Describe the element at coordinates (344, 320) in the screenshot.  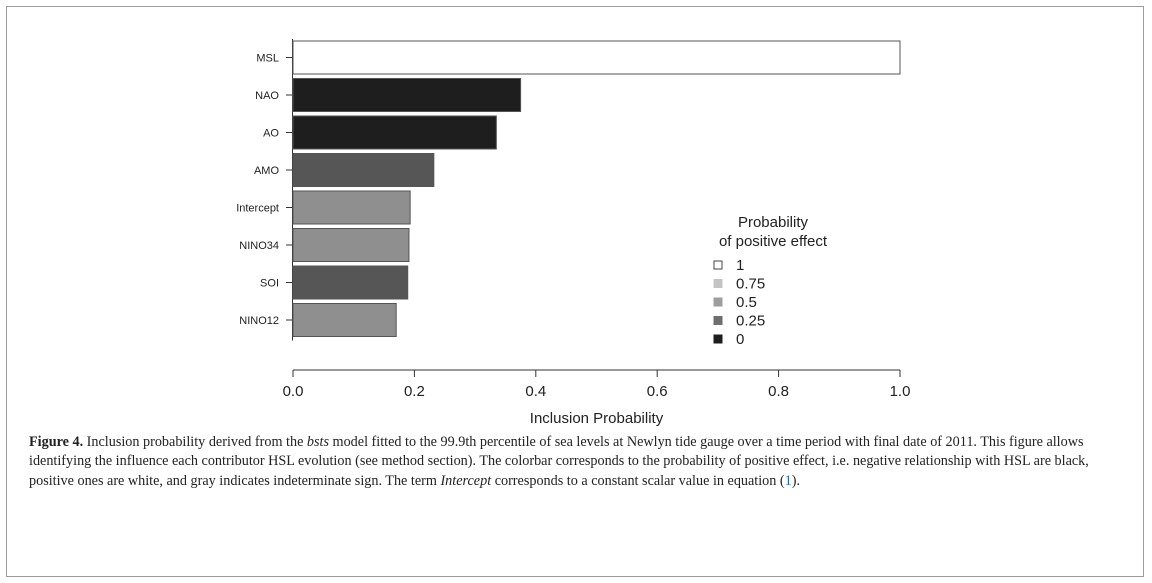
I see `bar-nino12` at that location.